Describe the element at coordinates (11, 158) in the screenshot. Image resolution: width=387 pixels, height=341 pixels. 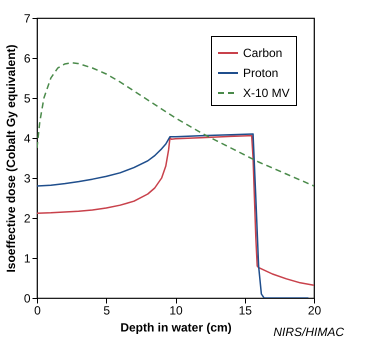
I see `y-axis-title: Isoeffective dose (Cobalt Gy equivalent)` at that location.